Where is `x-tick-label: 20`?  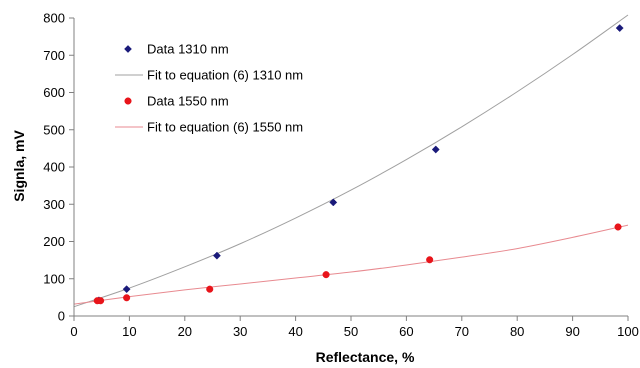
x-tick-label: 20 is located at coordinates (185, 331).